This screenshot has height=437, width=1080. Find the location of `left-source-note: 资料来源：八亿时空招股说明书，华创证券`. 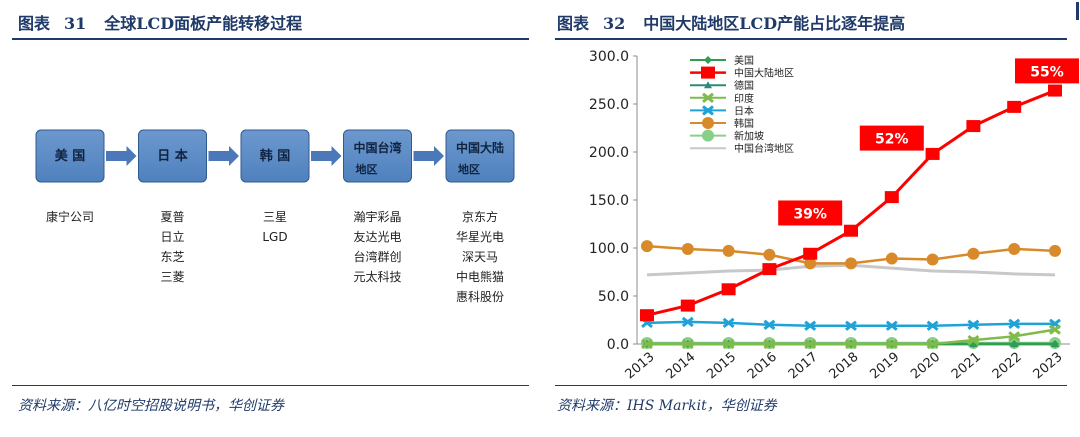

left-source-note: 资料来源：八亿时空招股说明书，华创证券 is located at coordinates (151, 406).